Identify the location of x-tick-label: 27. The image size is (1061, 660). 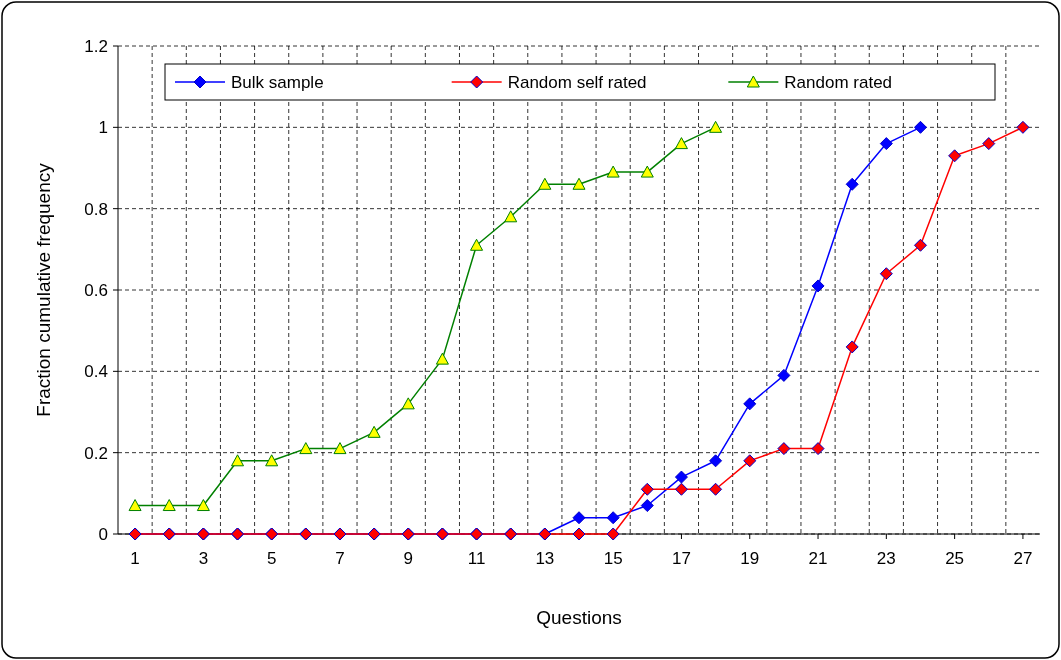
(1023, 558).